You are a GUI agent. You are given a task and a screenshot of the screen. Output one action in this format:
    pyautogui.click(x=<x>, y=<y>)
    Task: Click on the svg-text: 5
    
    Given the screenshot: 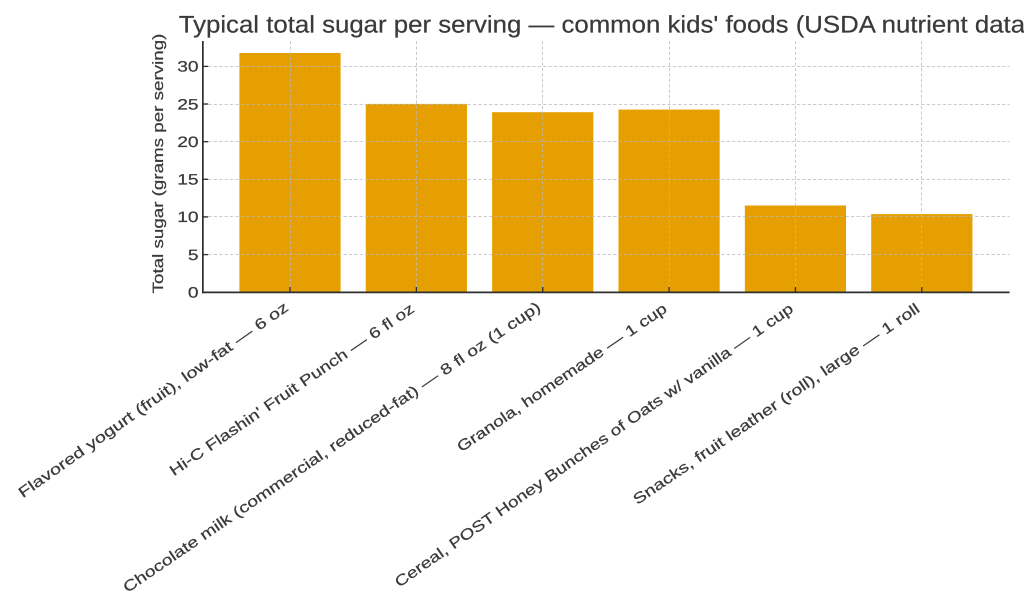 What is the action you would take?
    pyautogui.click(x=193, y=255)
    